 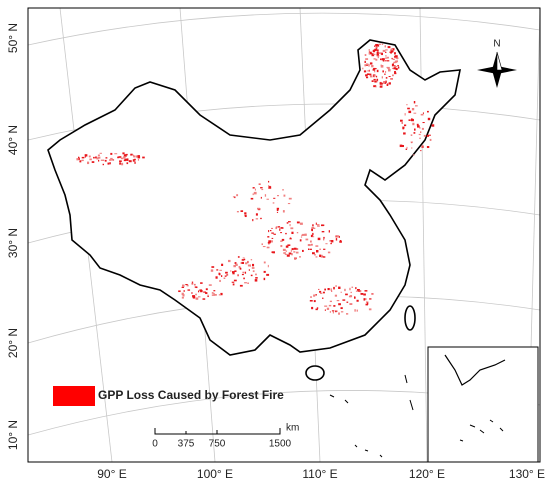 What do you see at coordinates (427, 474) in the screenshot?
I see `lon-label: 120° E` at bounding box center [427, 474].